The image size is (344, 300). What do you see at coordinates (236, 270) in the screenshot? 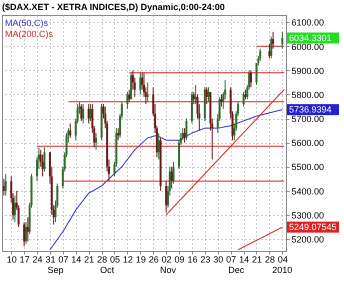
I see `x2-tick-label: Dec` at bounding box center [236, 270].